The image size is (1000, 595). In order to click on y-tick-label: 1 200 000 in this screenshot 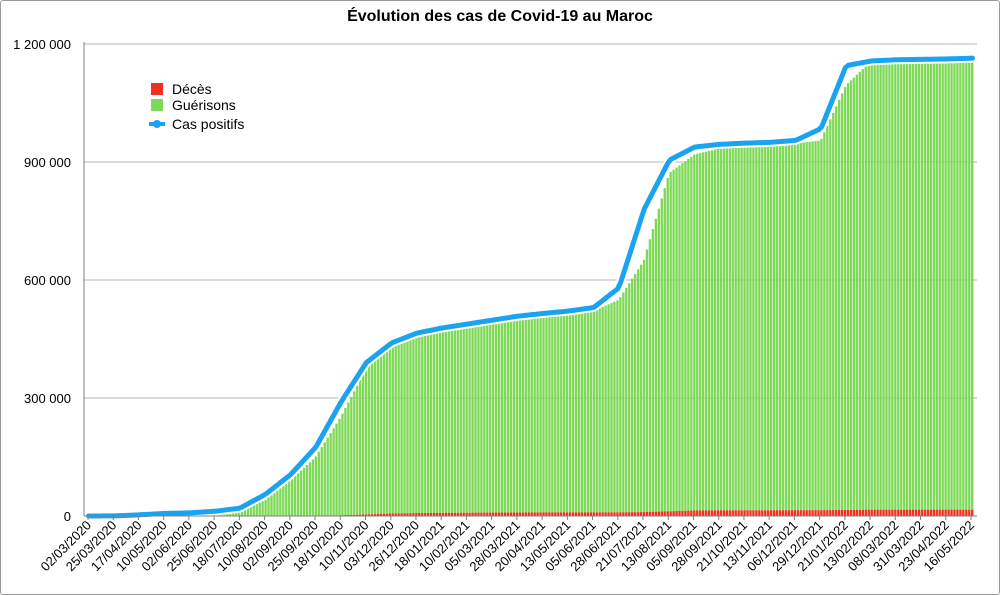, I will do `click(42, 44)`.